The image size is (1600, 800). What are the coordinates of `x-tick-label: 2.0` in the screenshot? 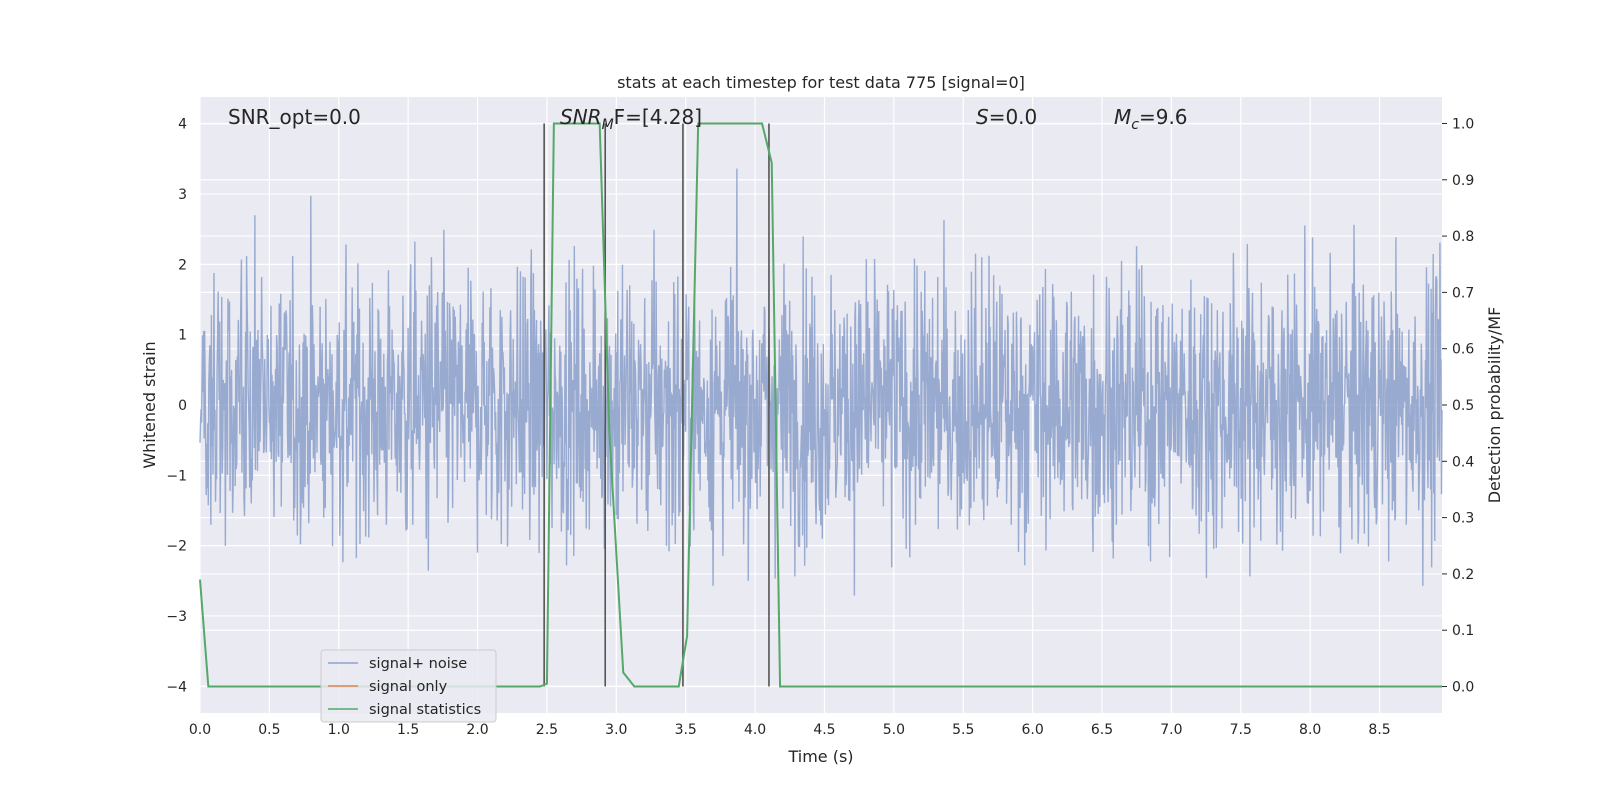 It's located at (477, 730).